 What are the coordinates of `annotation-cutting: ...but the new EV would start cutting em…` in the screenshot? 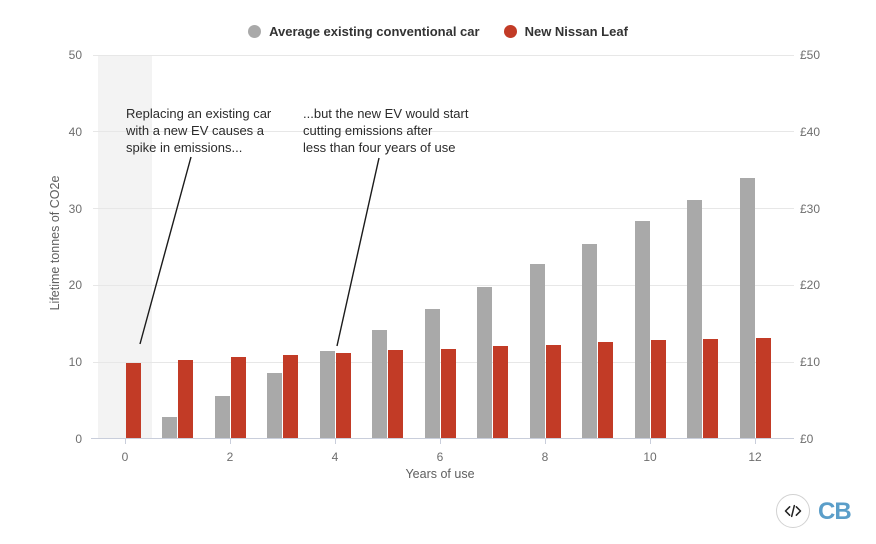 It's located at (386, 130).